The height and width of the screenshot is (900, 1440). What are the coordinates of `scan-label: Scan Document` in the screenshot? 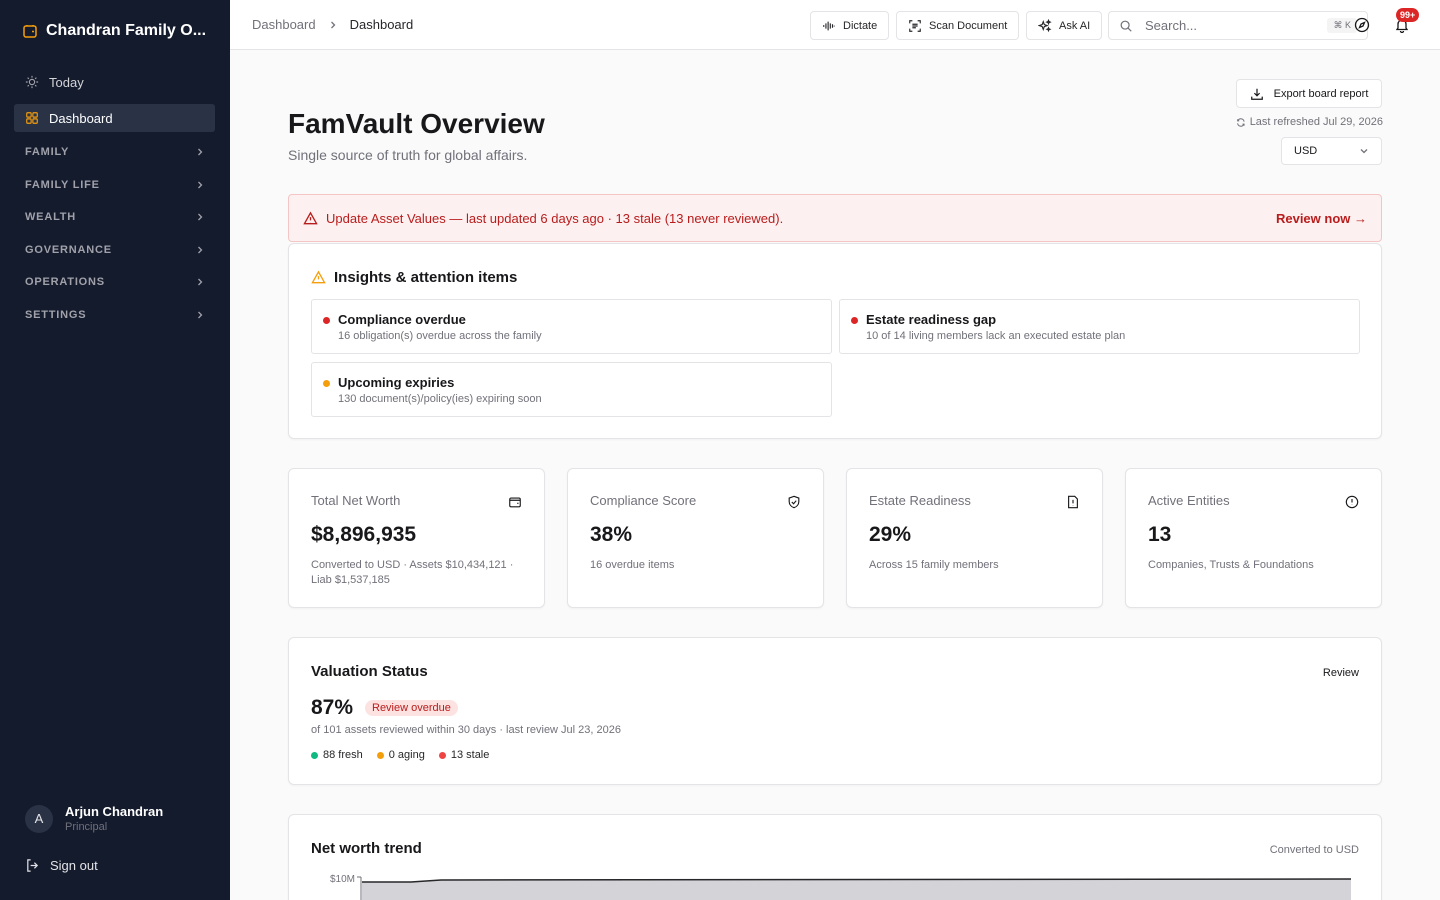 It's located at (968, 25).